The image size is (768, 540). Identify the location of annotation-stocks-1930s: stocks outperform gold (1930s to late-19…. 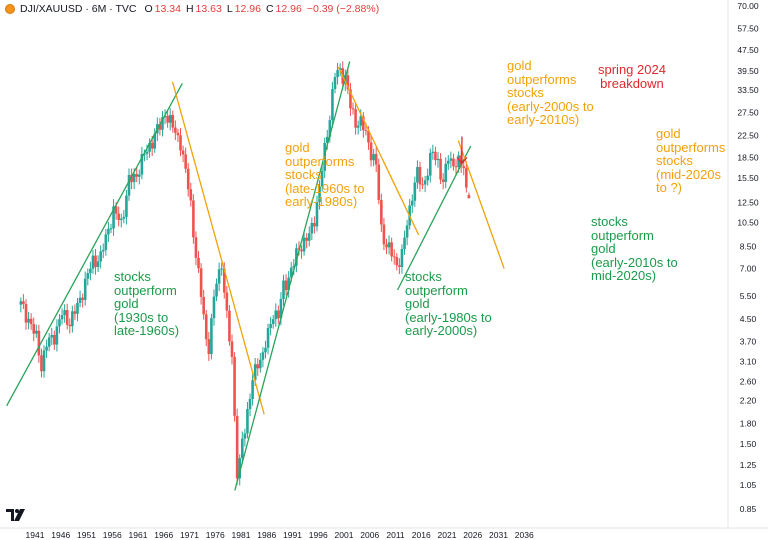
(147, 303).